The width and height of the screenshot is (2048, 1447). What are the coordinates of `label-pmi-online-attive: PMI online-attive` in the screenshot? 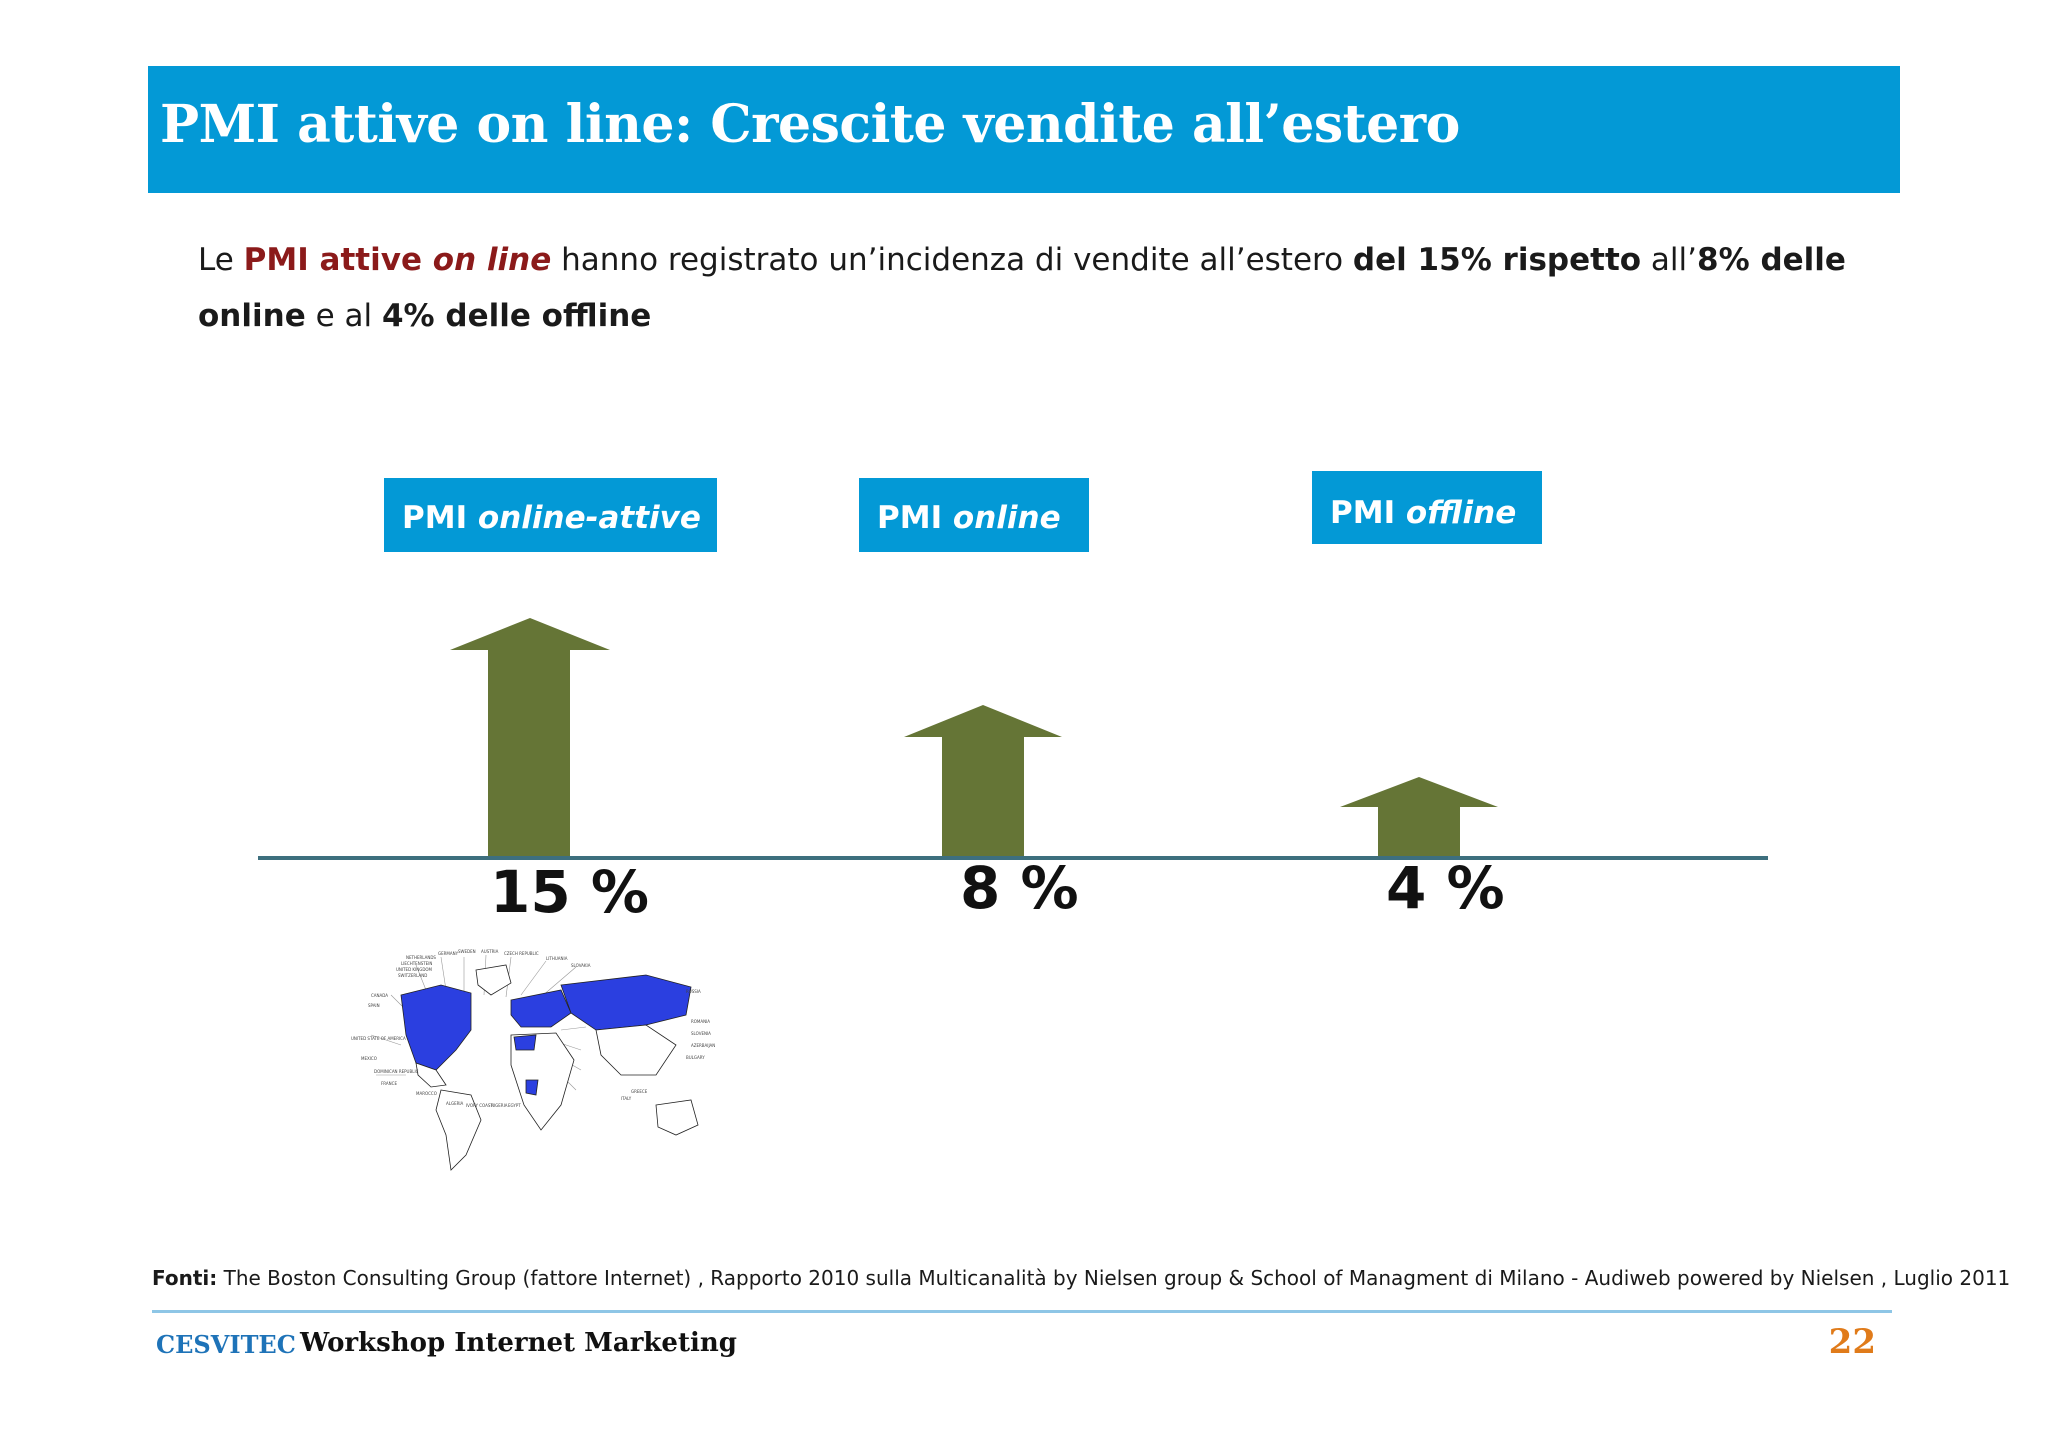 It's located at (550, 515).